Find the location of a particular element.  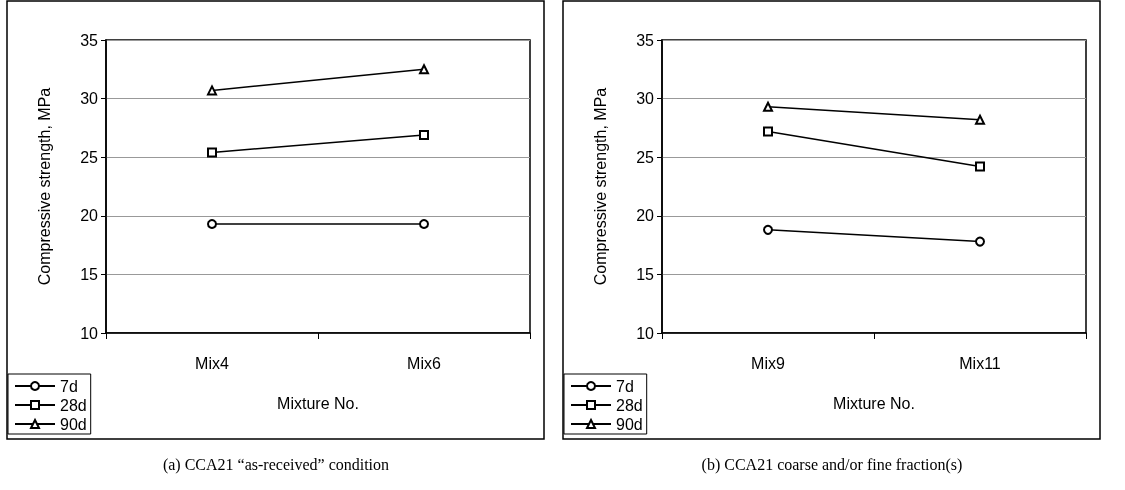

text: (b) CCA21 coarse and/or fine fraction(s) is located at coordinates (832, 464).